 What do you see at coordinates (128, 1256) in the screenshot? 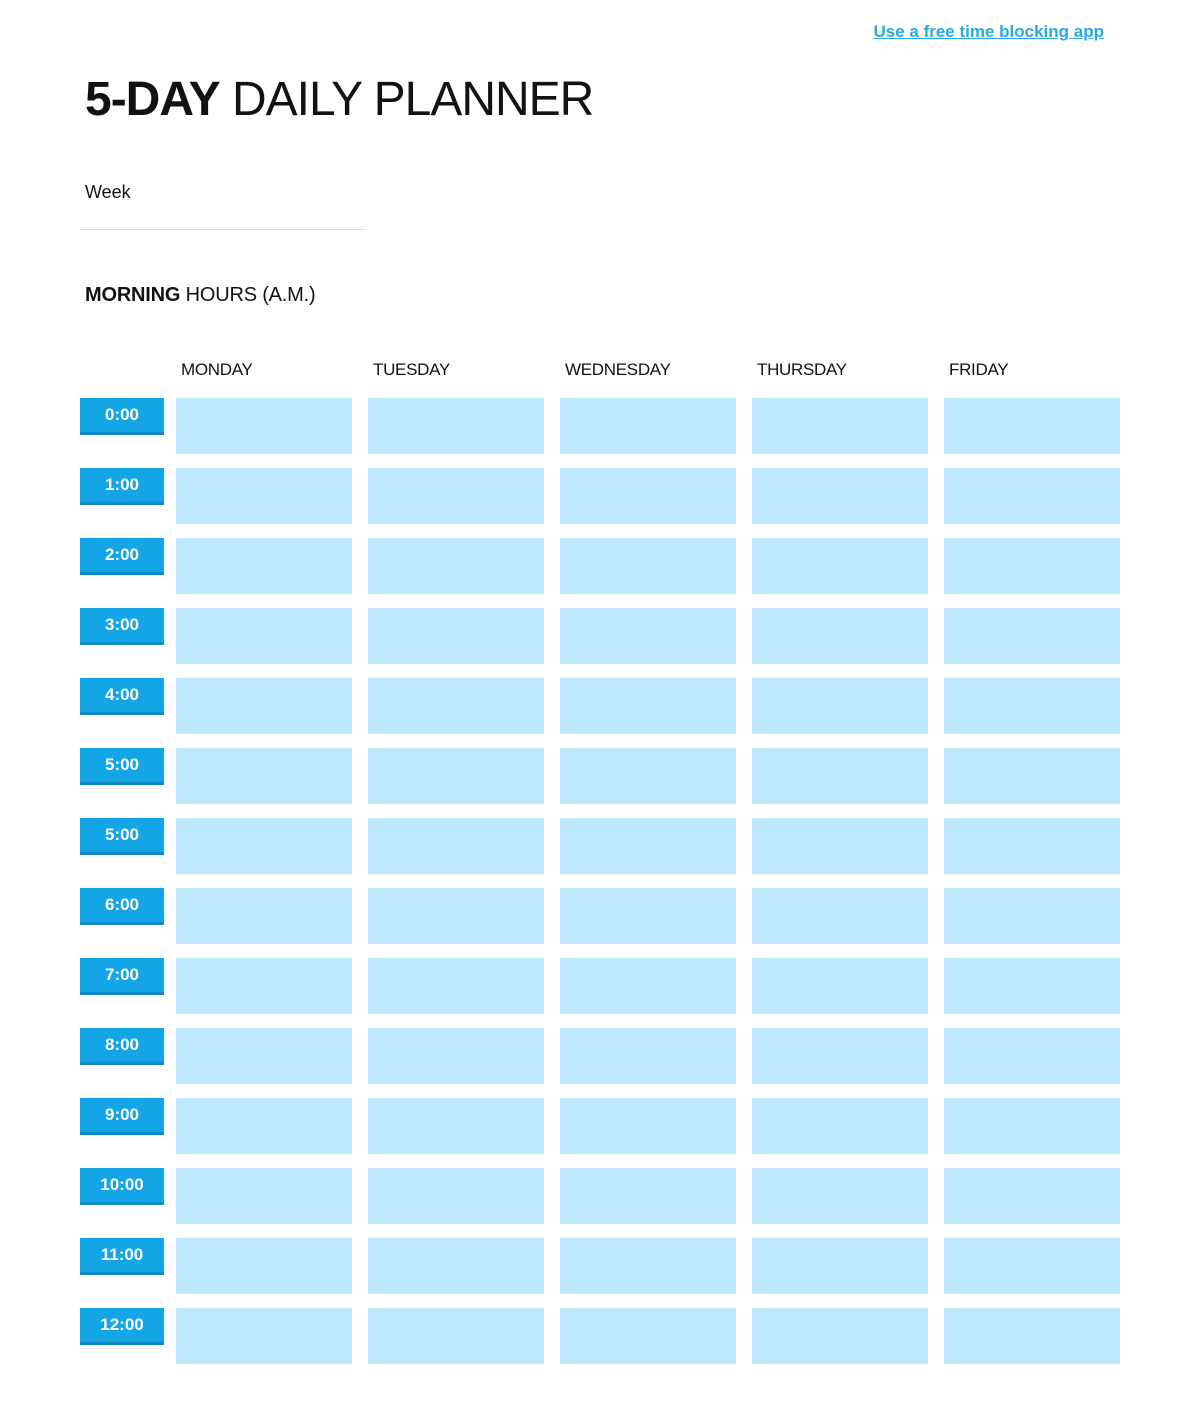
I see `time-label-wrap: 11:00` at bounding box center [128, 1256].